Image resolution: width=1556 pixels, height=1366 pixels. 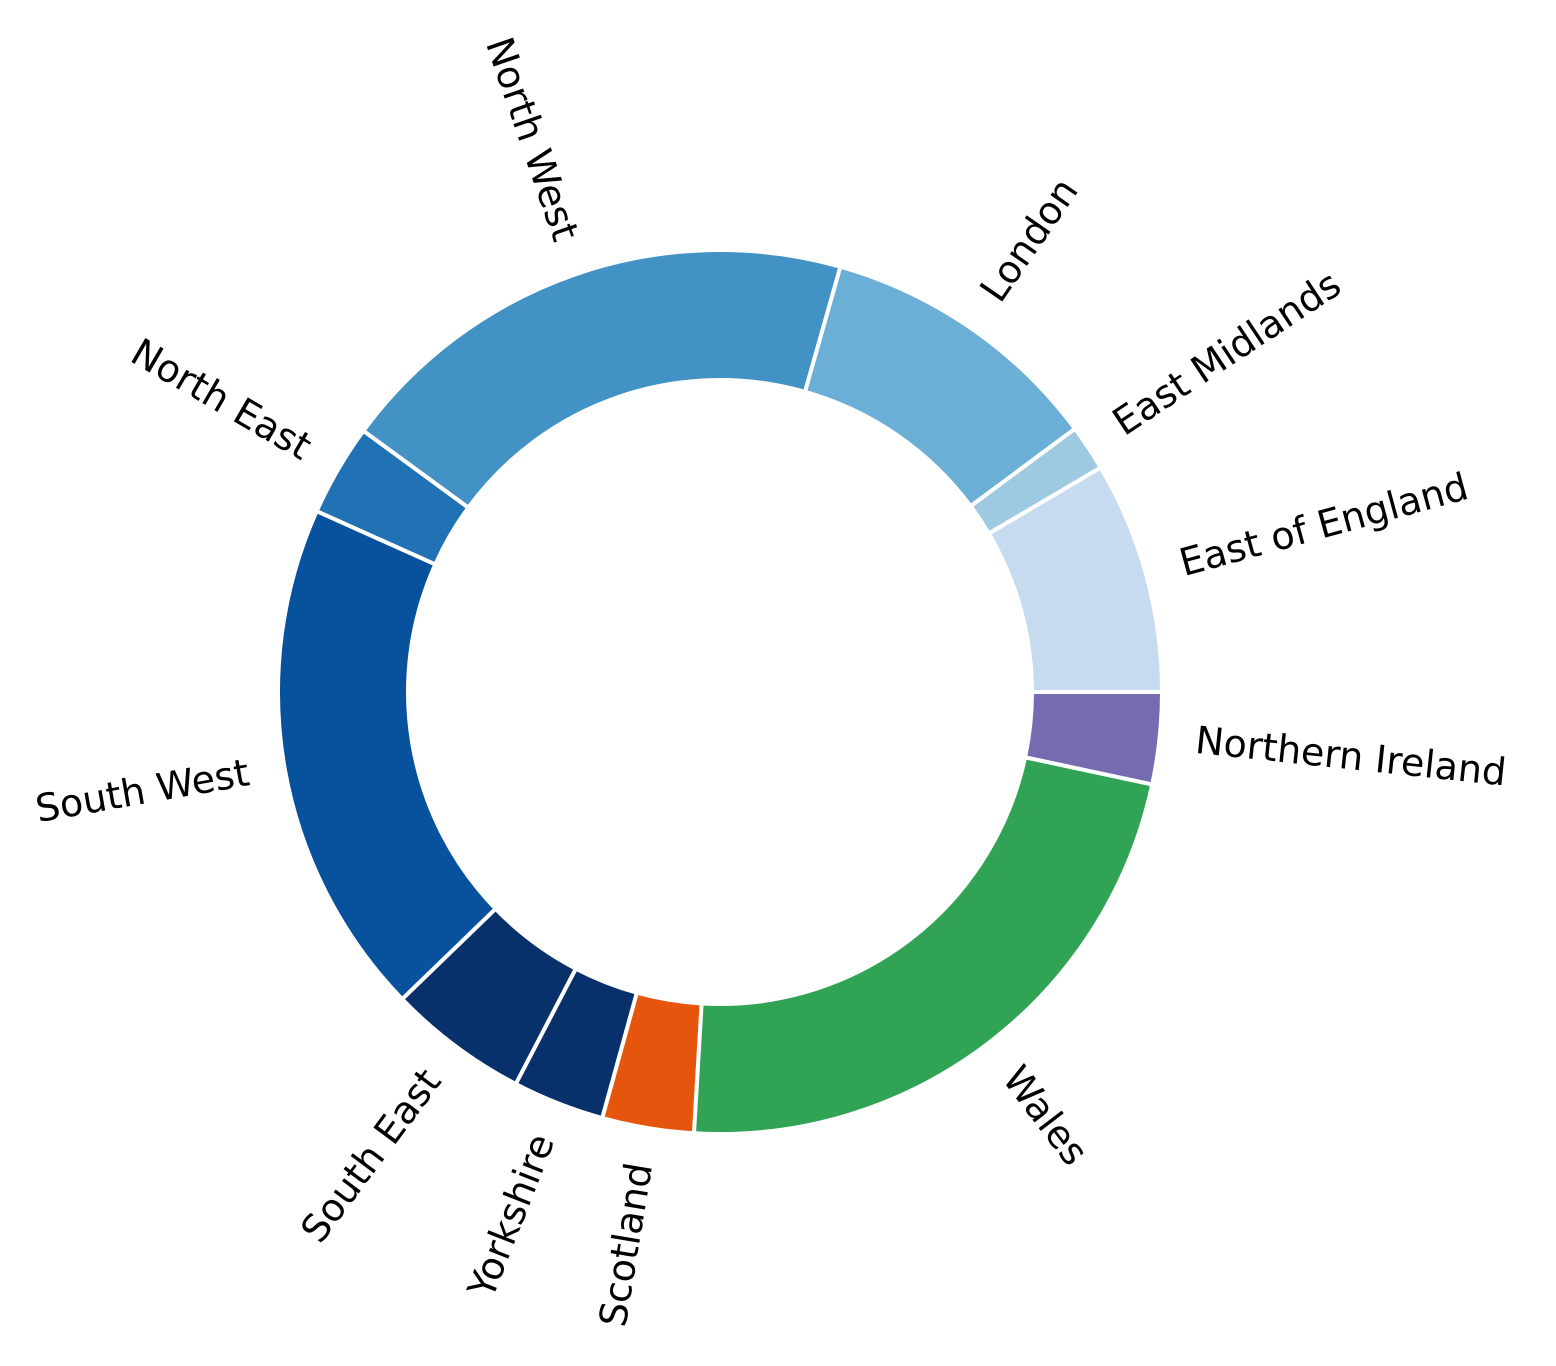 What do you see at coordinates (387, 755) in the screenshot?
I see `slice-south-west` at bounding box center [387, 755].